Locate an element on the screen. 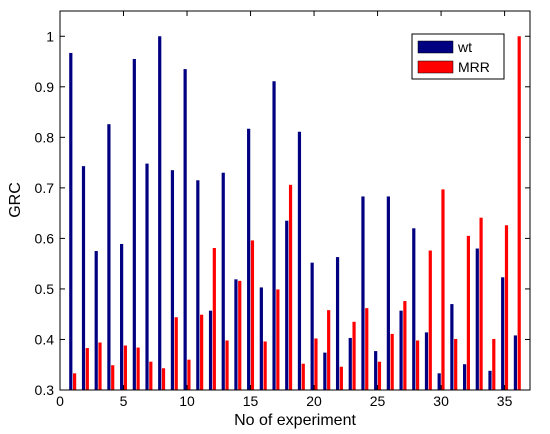  x-tick-label: 35 is located at coordinates (505, 401).